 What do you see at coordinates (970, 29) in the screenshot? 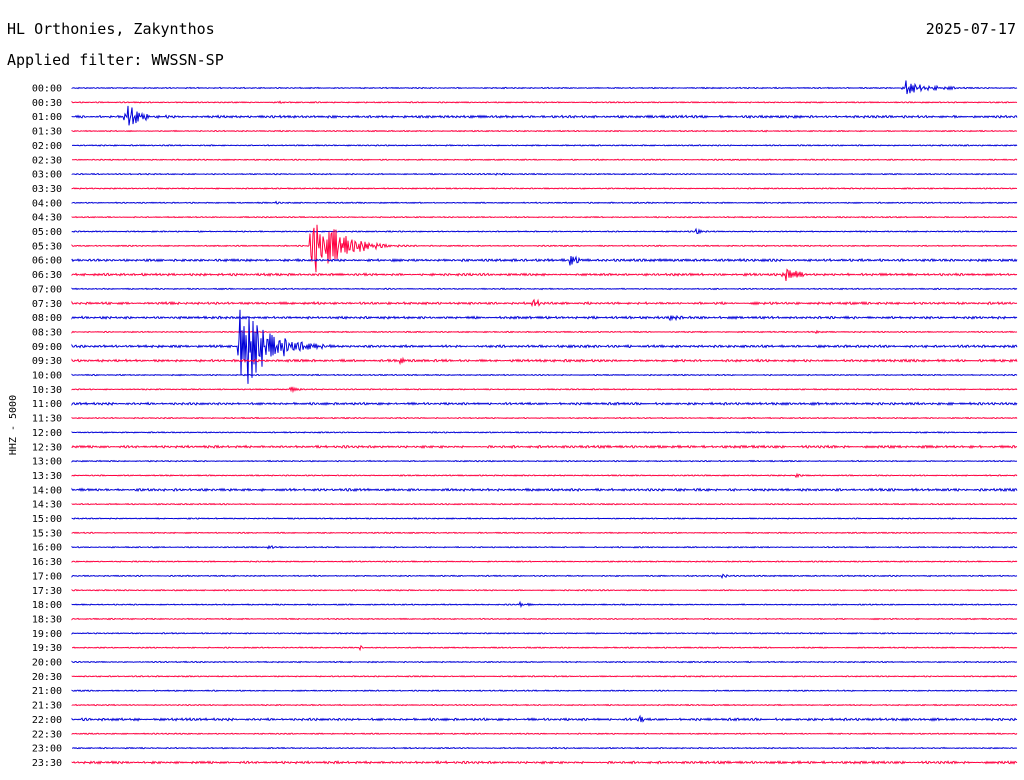
I see `date-label: 2025-07-17` at bounding box center [970, 29].